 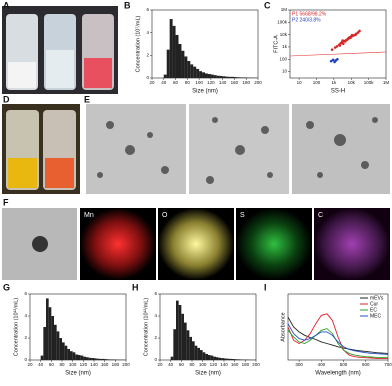 What do you see at coordinates (386, 82) in the screenshot?
I see `x-tick-label: 1M` at bounding box center [386, 82].